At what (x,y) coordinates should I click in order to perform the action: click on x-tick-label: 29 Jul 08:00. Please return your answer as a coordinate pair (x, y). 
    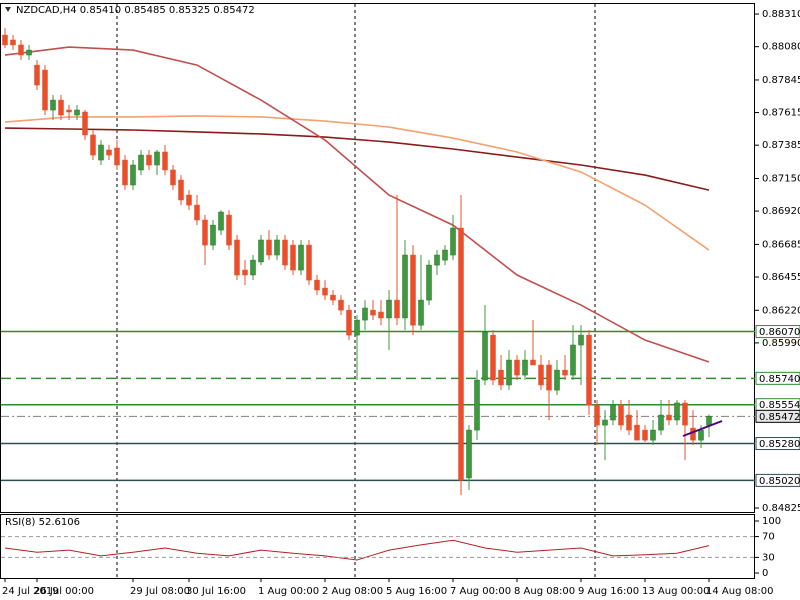
    Looking at the image, I should click on (160, 591).